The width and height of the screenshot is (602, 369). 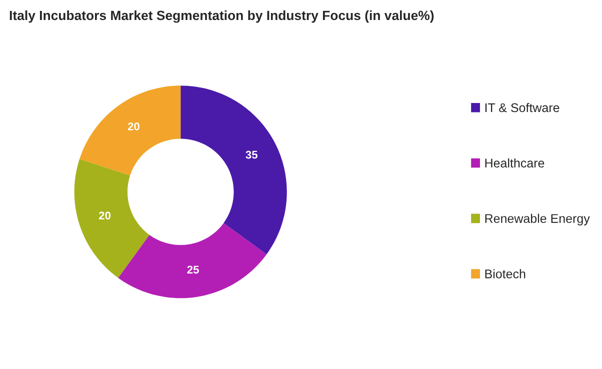 I want to click on chart-title: Italy Incubators Market Segmentation by Industry Focus (in value%), so click(x=222, y=16).